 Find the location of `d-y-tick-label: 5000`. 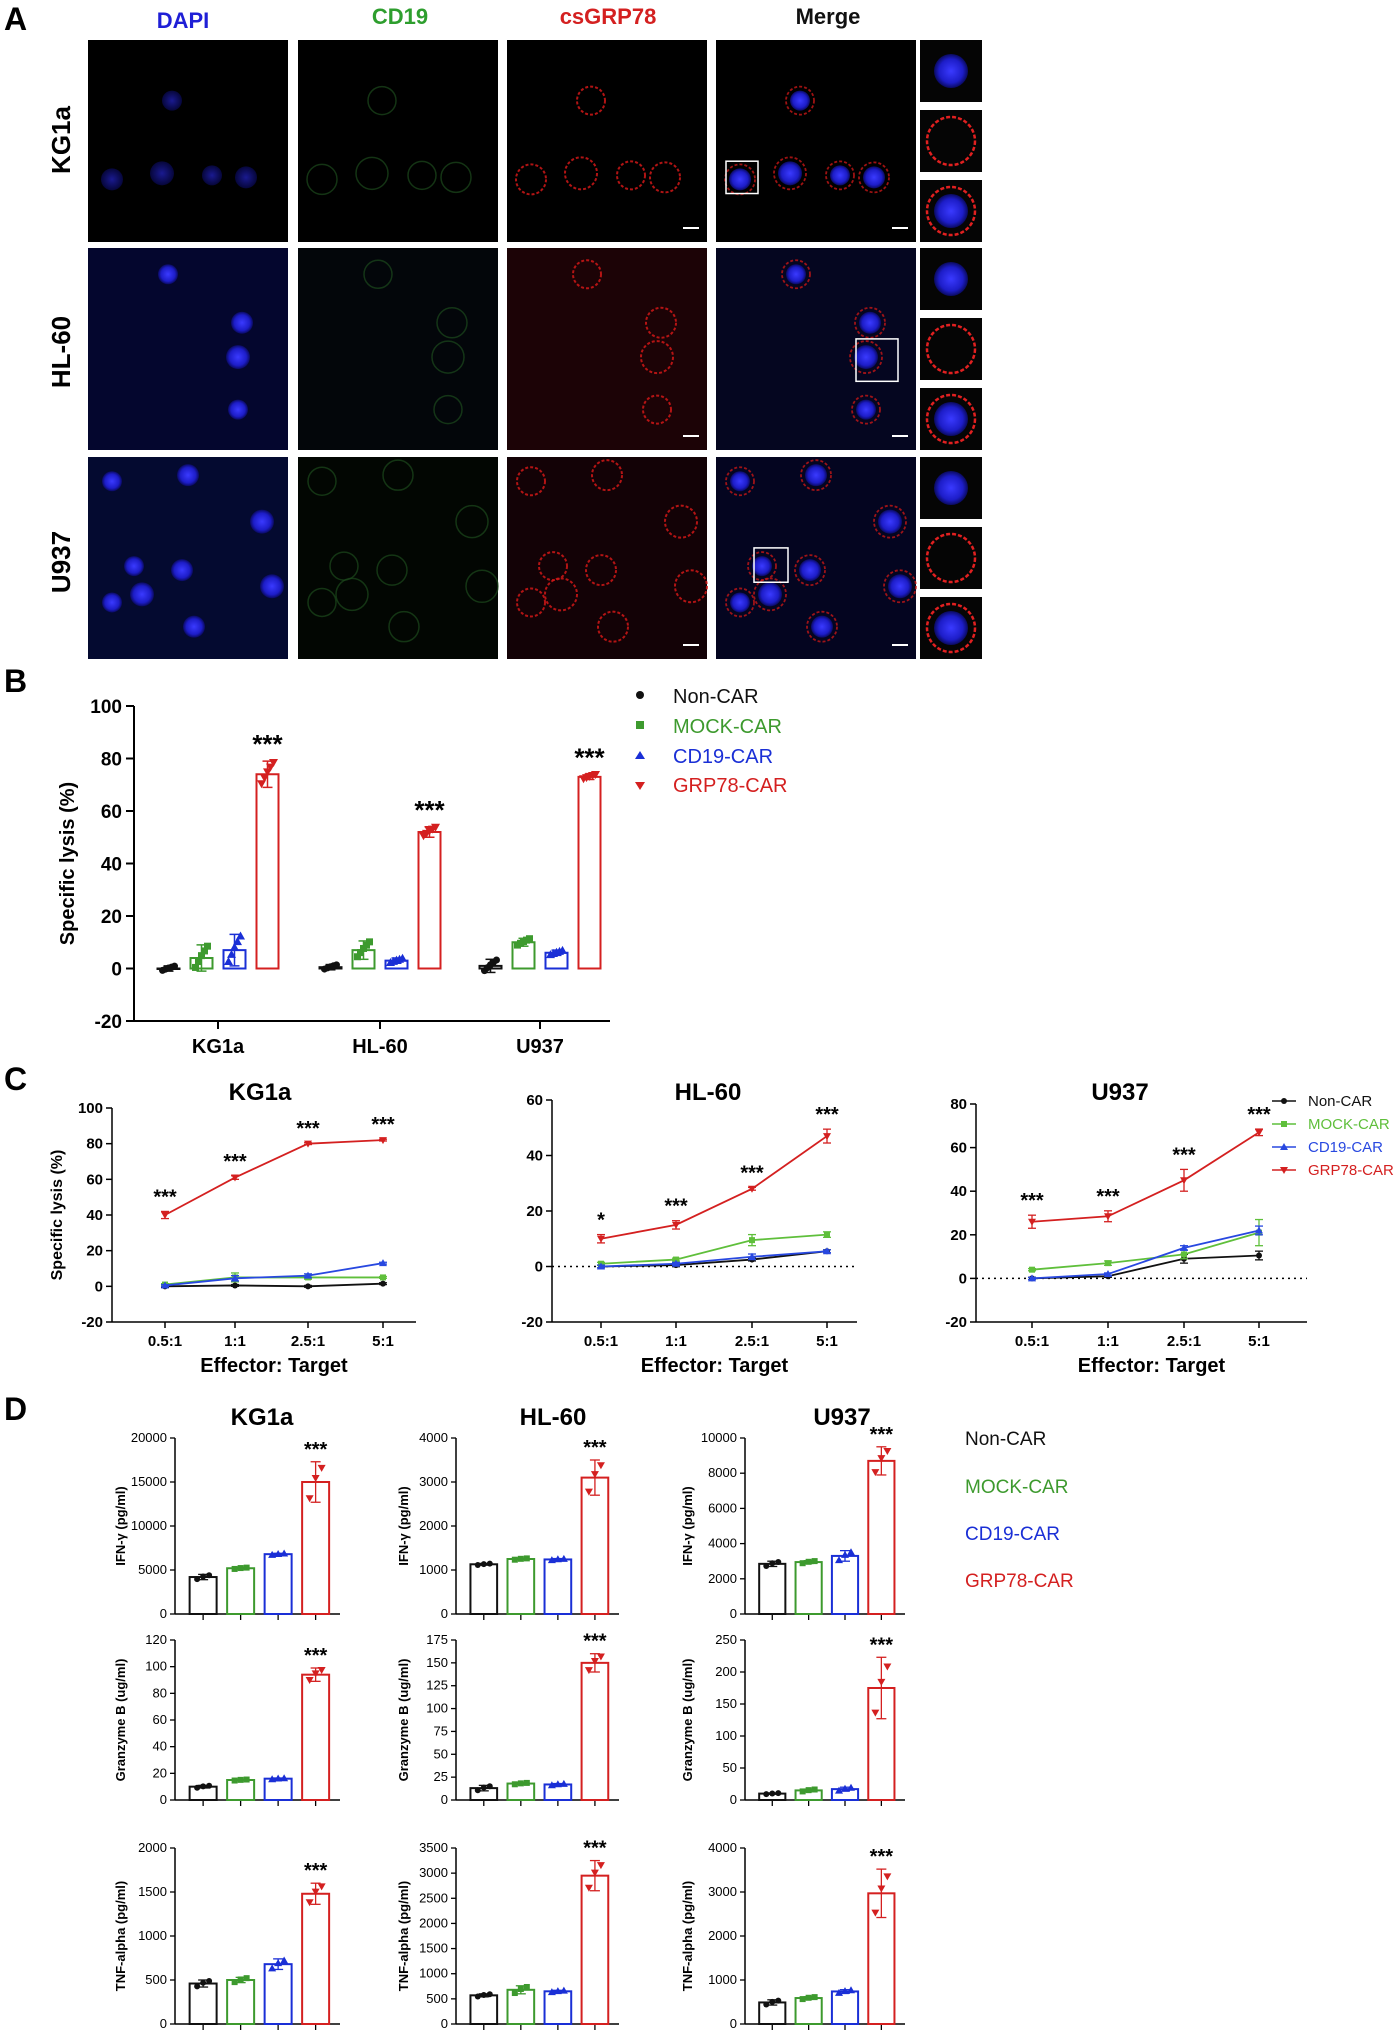

d-y-tick-label: 5000 is located at coordinates (152, 1569).